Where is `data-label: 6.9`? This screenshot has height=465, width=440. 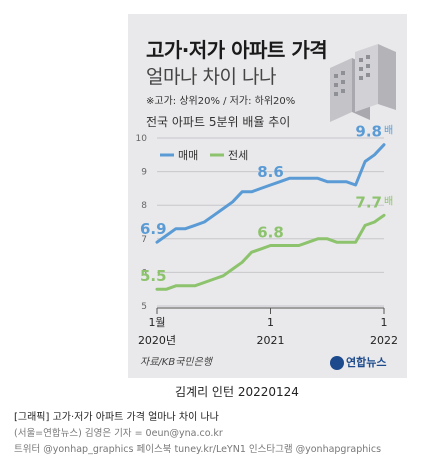 data-label: 6.9 is located at coordinates (153, 229).